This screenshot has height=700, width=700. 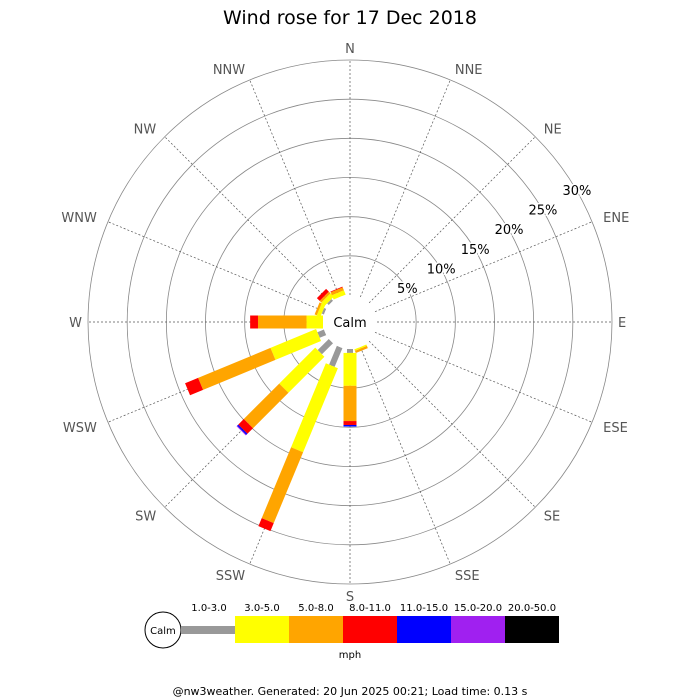 I want to click on spoke-ese, so click(x=483, y=377).